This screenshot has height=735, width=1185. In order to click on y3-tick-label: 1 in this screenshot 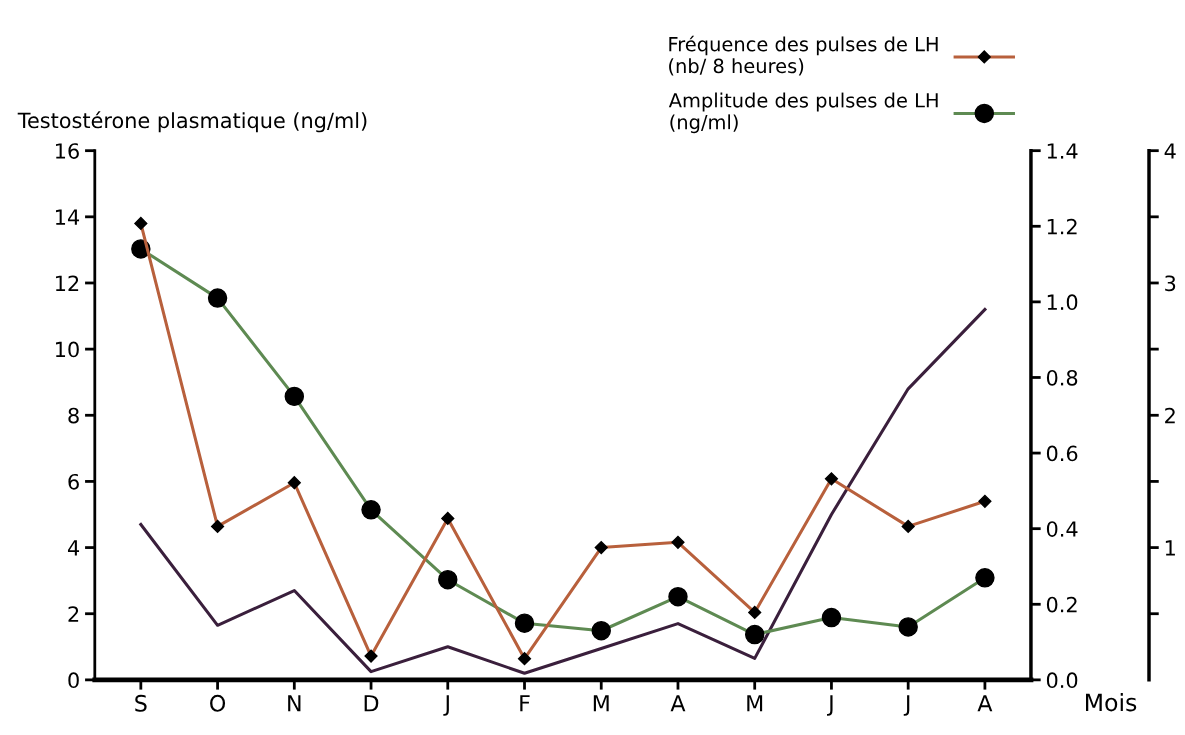, I will do `click(1170, 548)`.